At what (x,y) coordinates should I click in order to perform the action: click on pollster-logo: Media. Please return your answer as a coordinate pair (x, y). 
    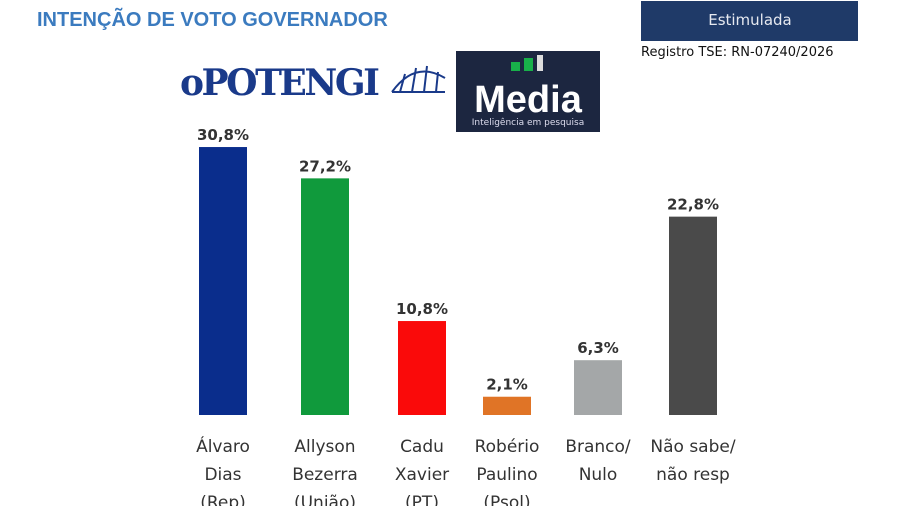
    Looking at the image, I should click on (528, 100).